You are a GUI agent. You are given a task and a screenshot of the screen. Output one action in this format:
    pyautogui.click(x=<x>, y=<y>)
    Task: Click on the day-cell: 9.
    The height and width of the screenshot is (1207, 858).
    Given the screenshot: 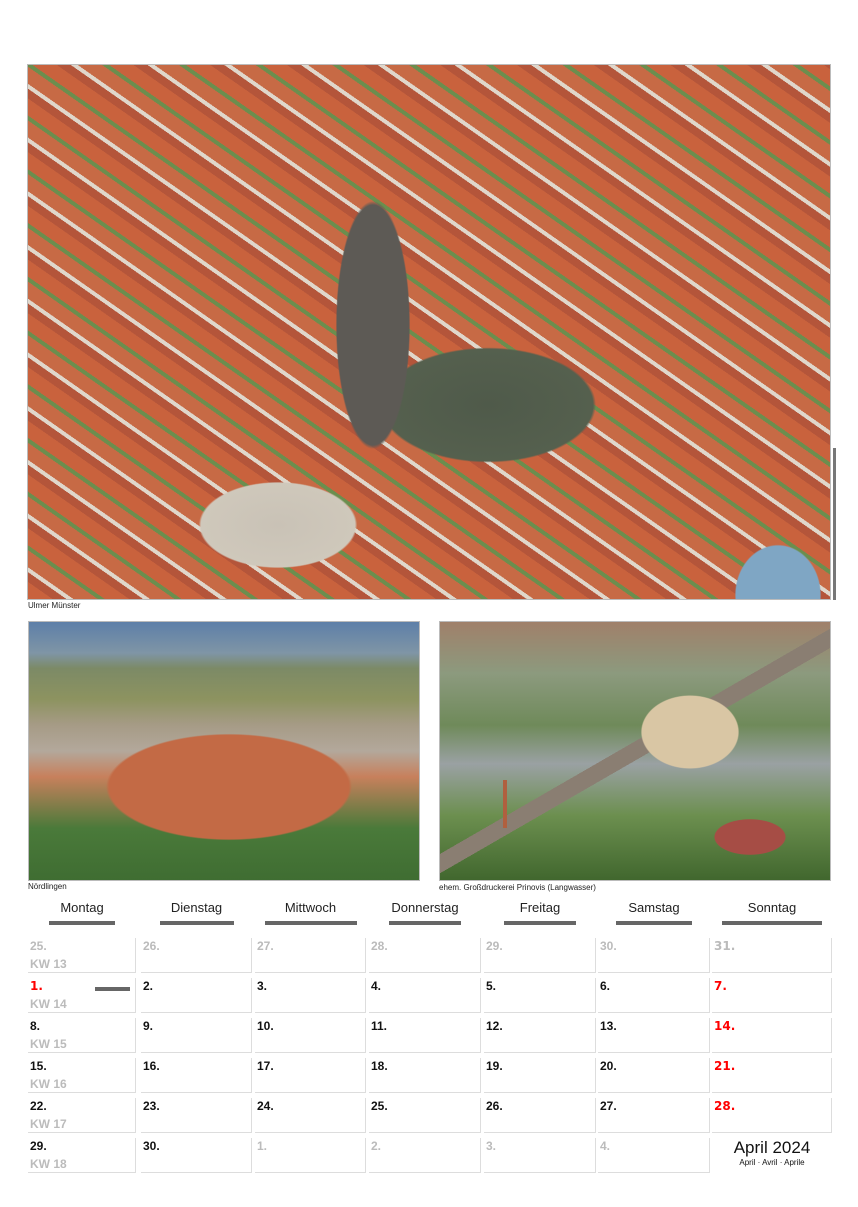 What is the action you would take?
    pyautogui.click(x=196, y=1035)
    